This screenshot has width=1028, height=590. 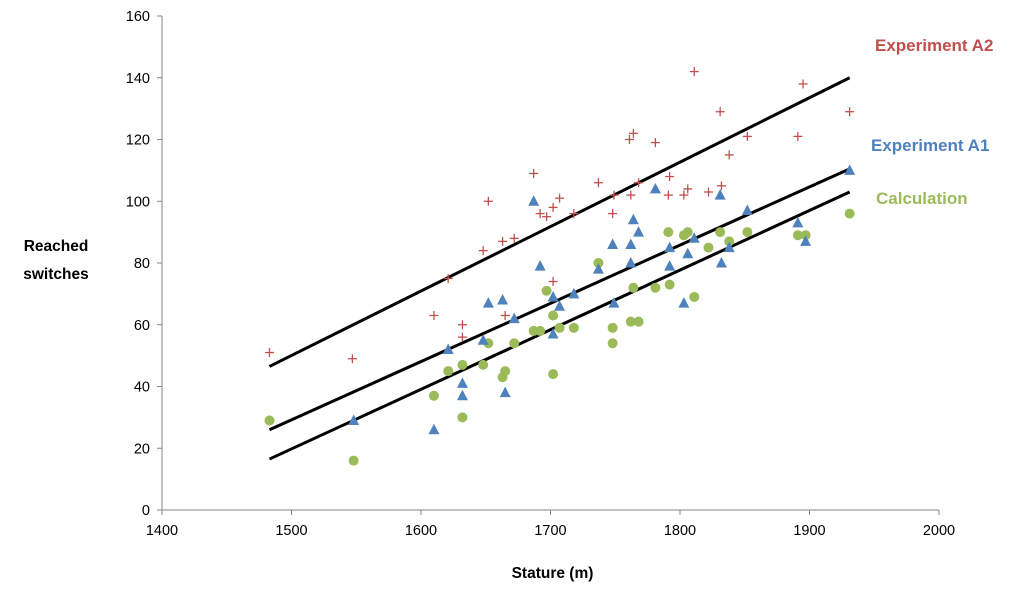 I want to click on x-tick-label: 2000, so click(x=939, y=531).